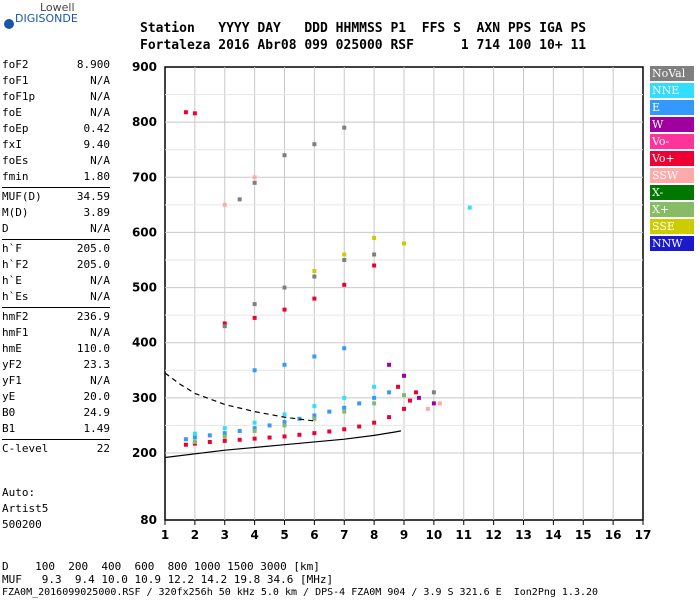 The width and height of the screenshot is (700, 600). I want to click on param-value: 34.59, so click(93, 196).